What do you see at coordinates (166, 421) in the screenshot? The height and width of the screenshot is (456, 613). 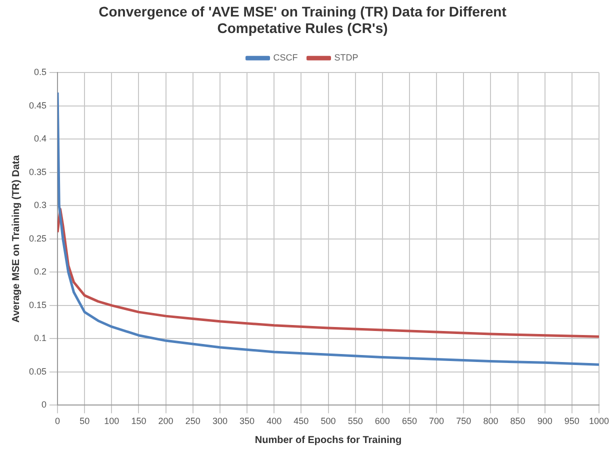 I see `x-tick-label: 200` at bounding box center [166, 421].